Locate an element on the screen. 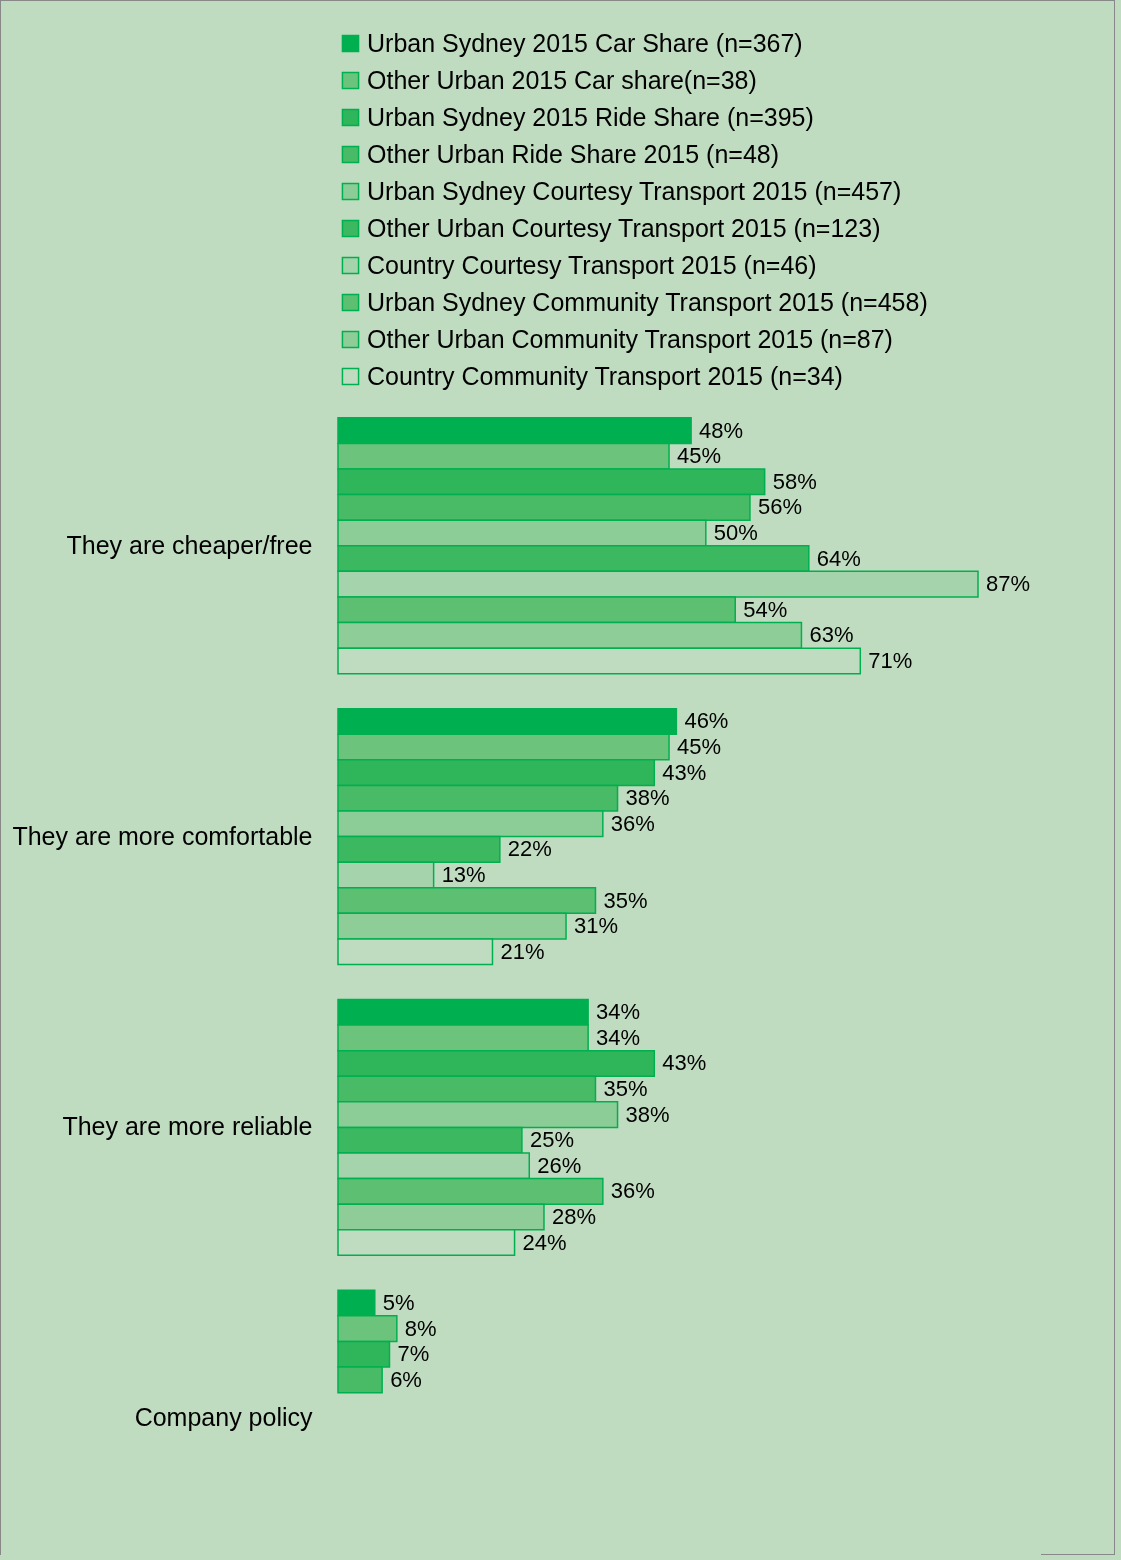  data-label: 71% is located at coordinates (890, 660).